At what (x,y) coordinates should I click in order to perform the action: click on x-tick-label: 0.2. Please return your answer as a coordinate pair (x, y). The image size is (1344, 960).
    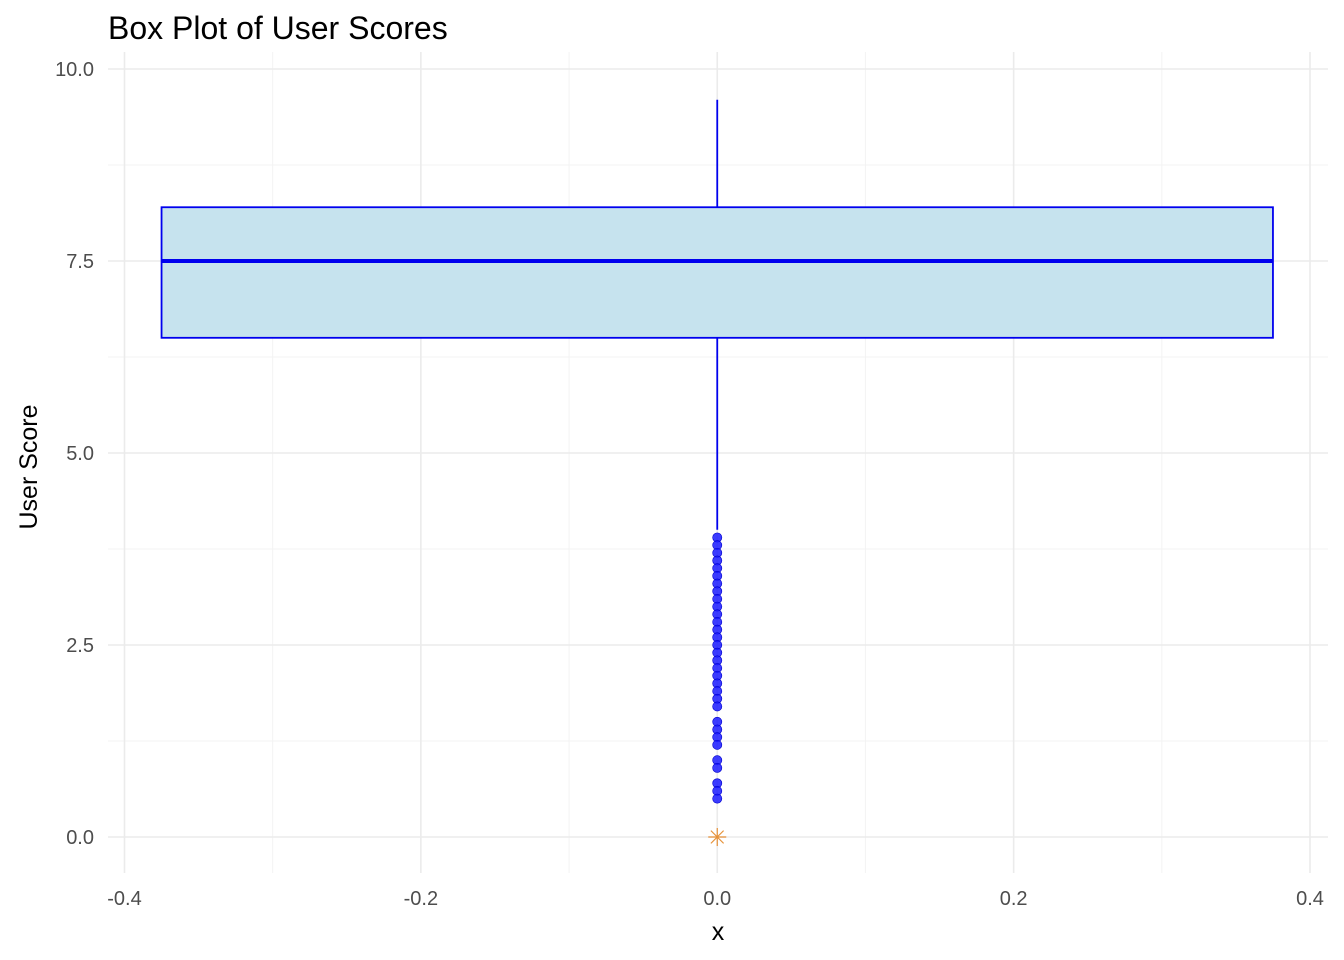
    Looking at the image, I should click on (1014, 899).